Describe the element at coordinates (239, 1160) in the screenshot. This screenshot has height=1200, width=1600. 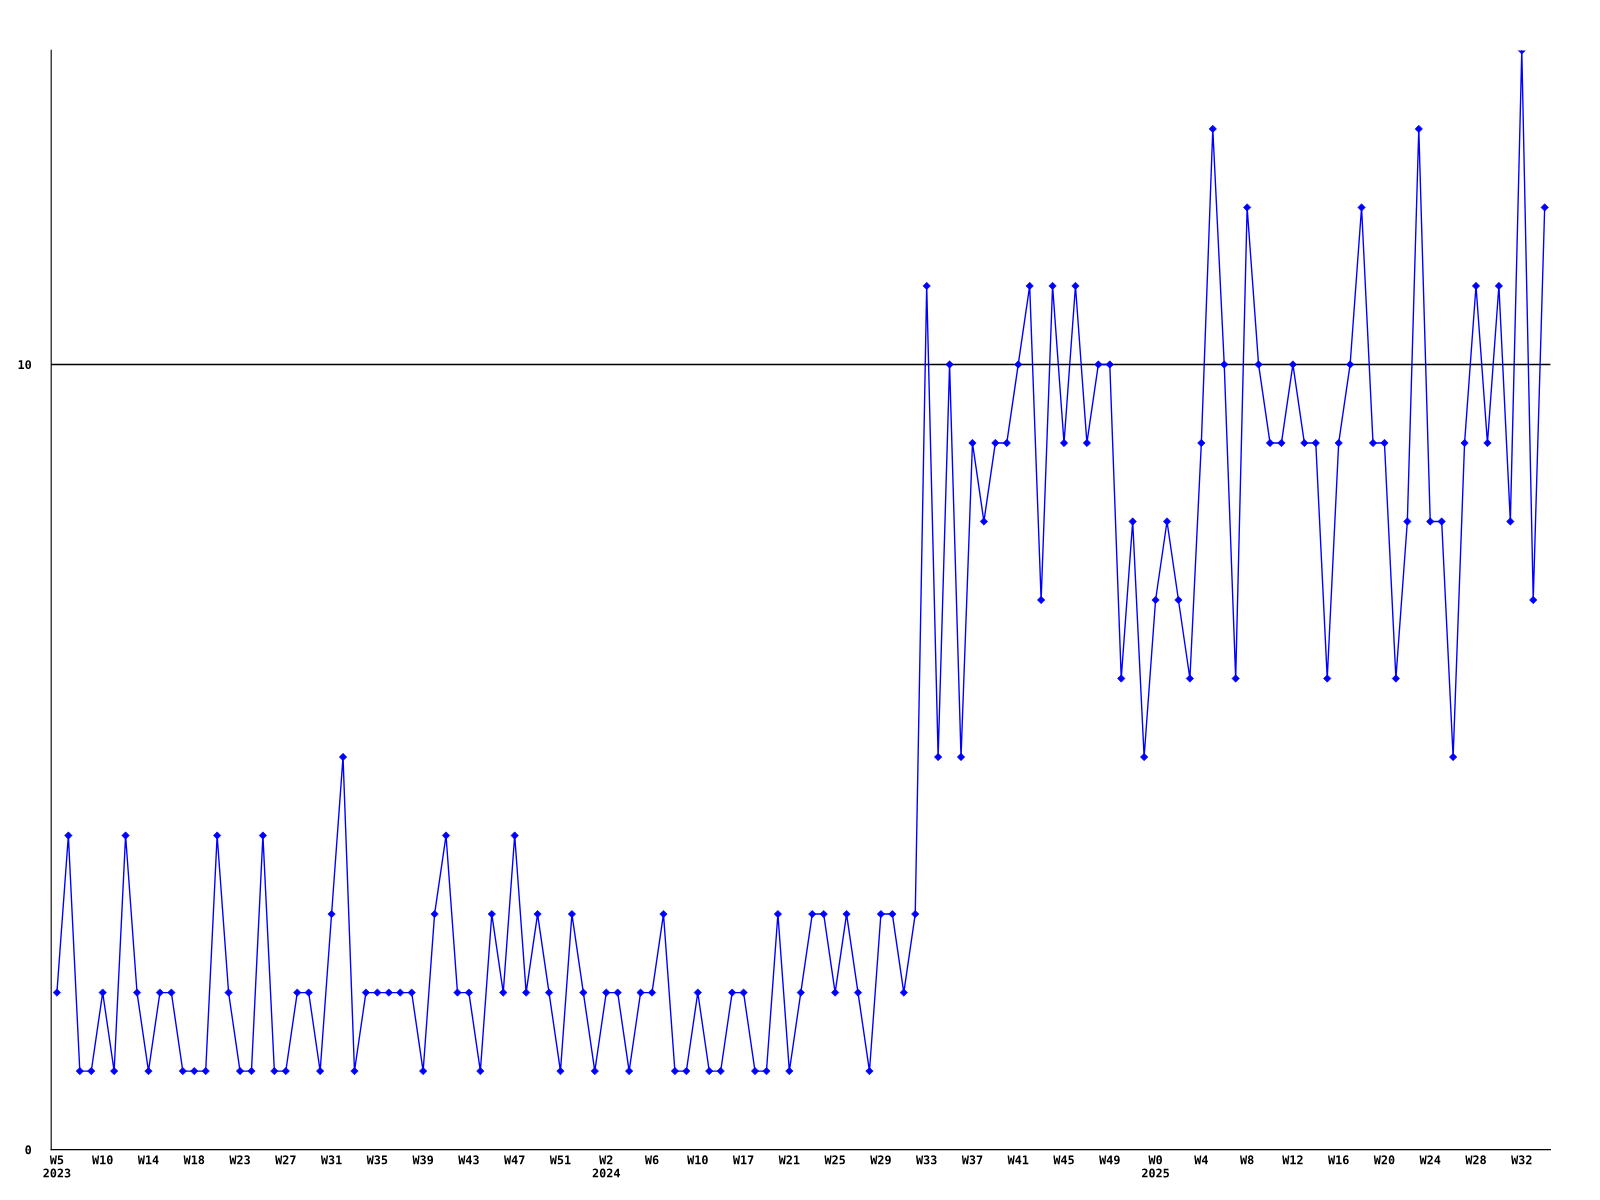
I see `x-tick-label: W23` at that location.